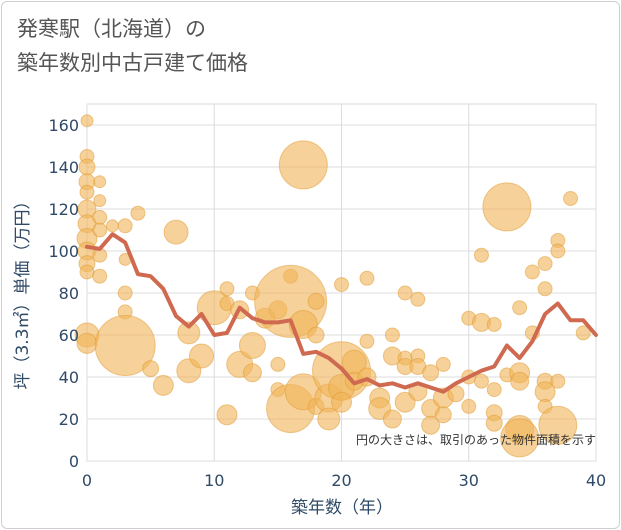 The width and height of the screenshot is (621, 530). What do you see at coordinates (111, 29) in the screenshot?
I see `chart-title-line-1: 発寒駅（北海道）の` at bounding box center [111, 29].